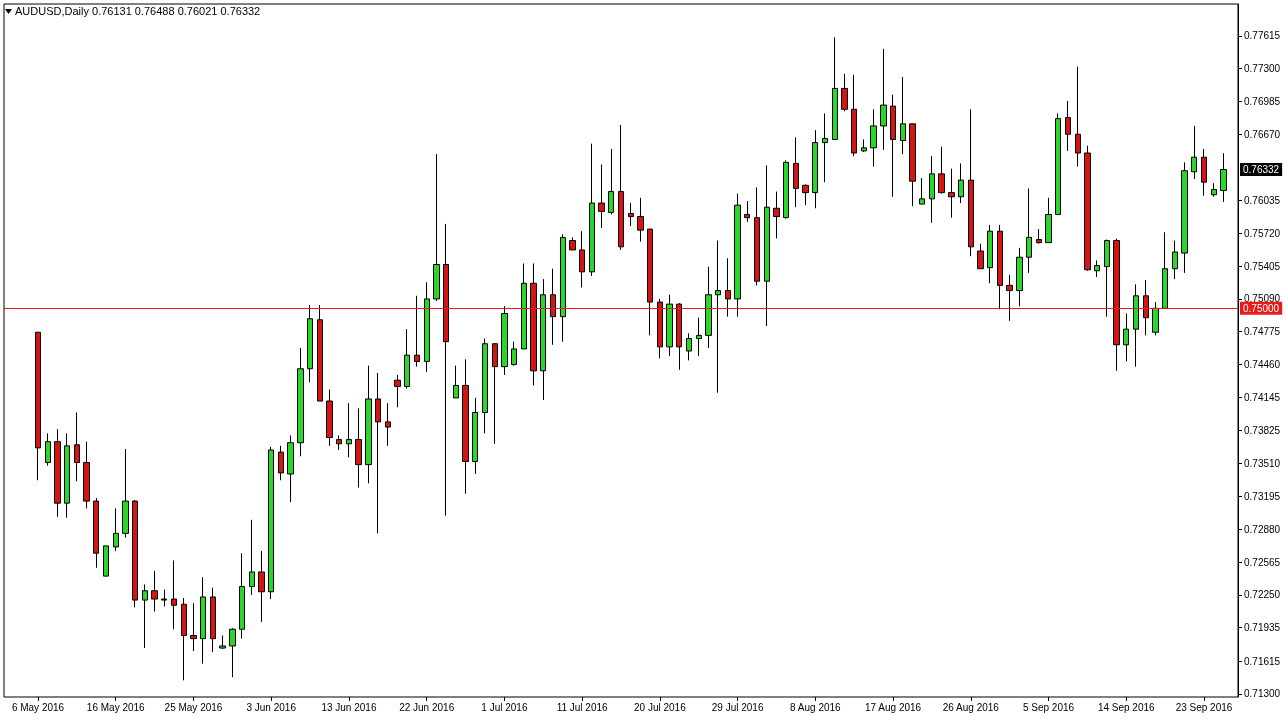 The height and width of the screenshot is (721, 1283). What do you see at coordinates (816, 707) in the screenshot?
I see `x-tick-label: 8 Aug 2016` at bounding box center [816, 707].